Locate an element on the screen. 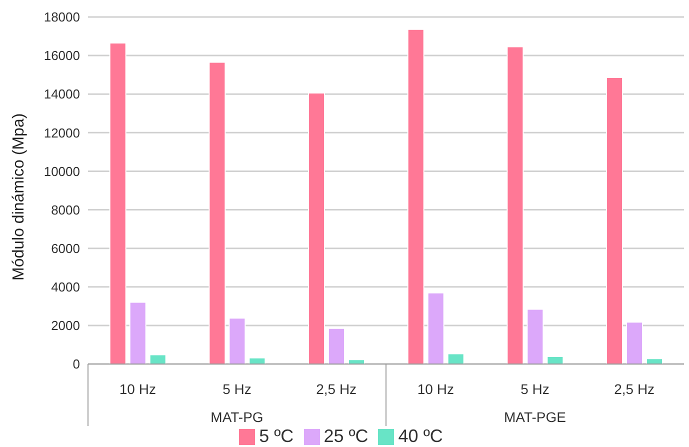 This screenshot has width=689, height=447. y-tick-label: 2000 is located at coordinates (65, 326).